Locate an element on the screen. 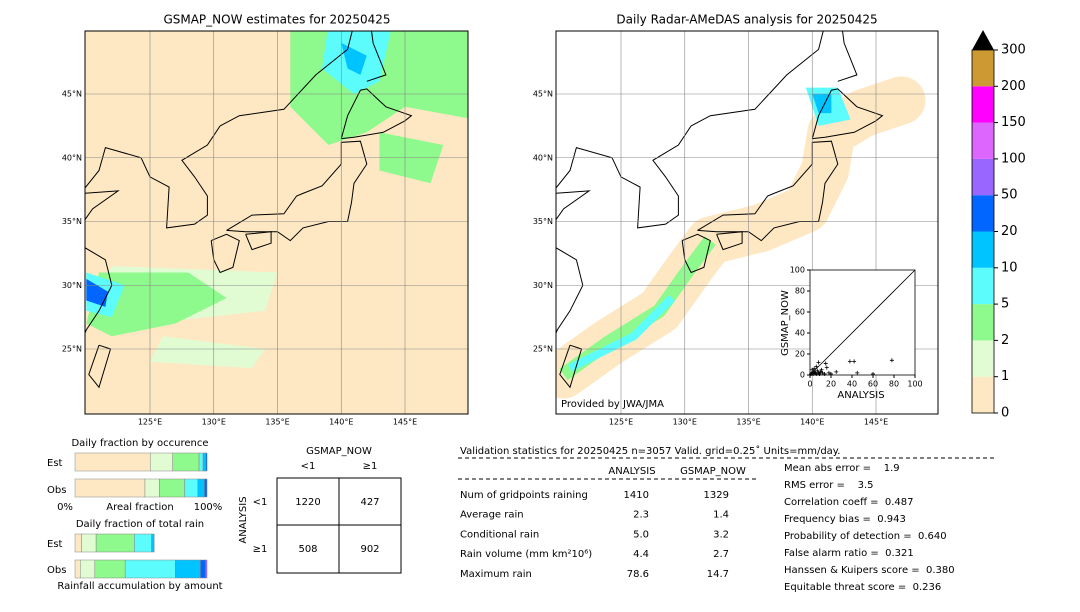 The image size is (1080, 612). colorbar-label: 10 is located at coordinates (1009, 267).